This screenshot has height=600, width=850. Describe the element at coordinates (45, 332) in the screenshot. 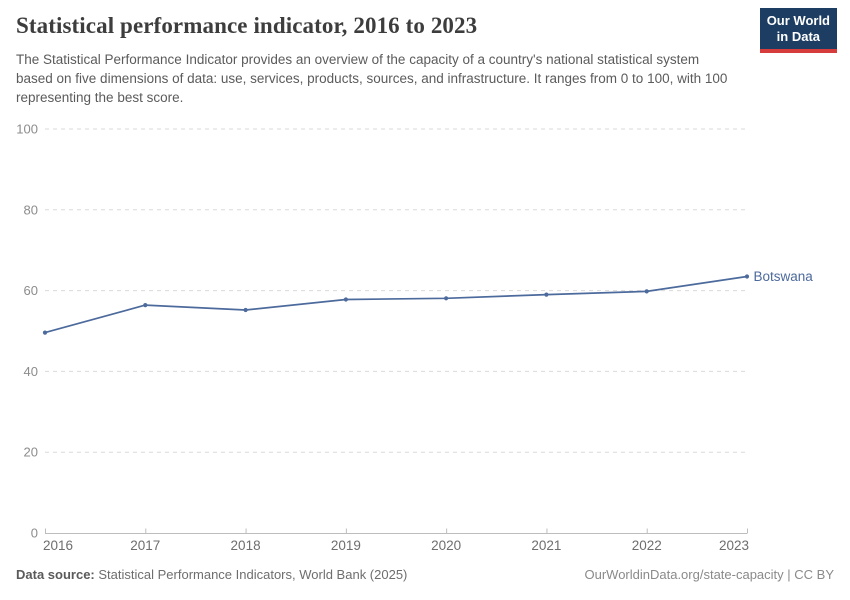

I see `data-point-2016` at that location.